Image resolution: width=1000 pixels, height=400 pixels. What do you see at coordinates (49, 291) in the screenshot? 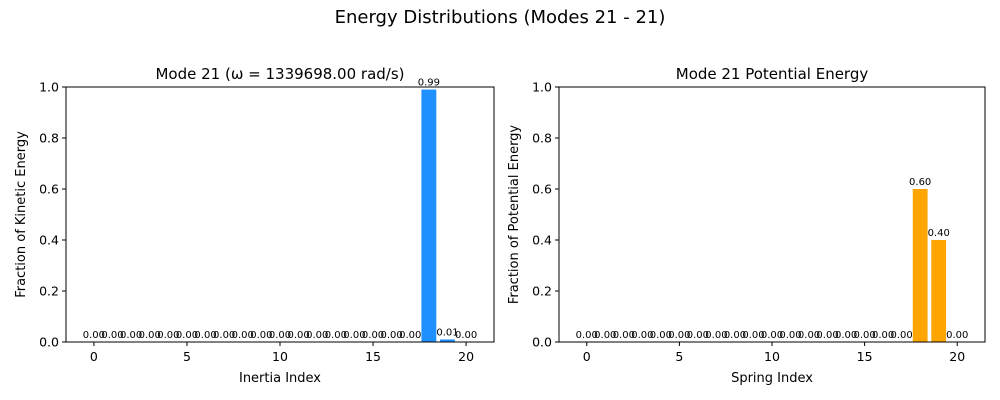
I see `kinetic-y-tick-label: 0.2` at bounding box center [49, 291].